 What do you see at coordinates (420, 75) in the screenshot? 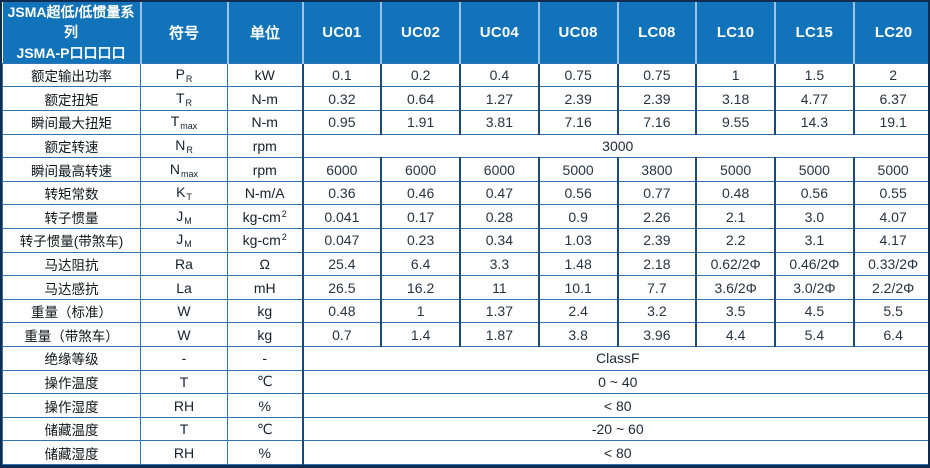
I see `cell-value: 0.2` at bounding box center [420, 75].